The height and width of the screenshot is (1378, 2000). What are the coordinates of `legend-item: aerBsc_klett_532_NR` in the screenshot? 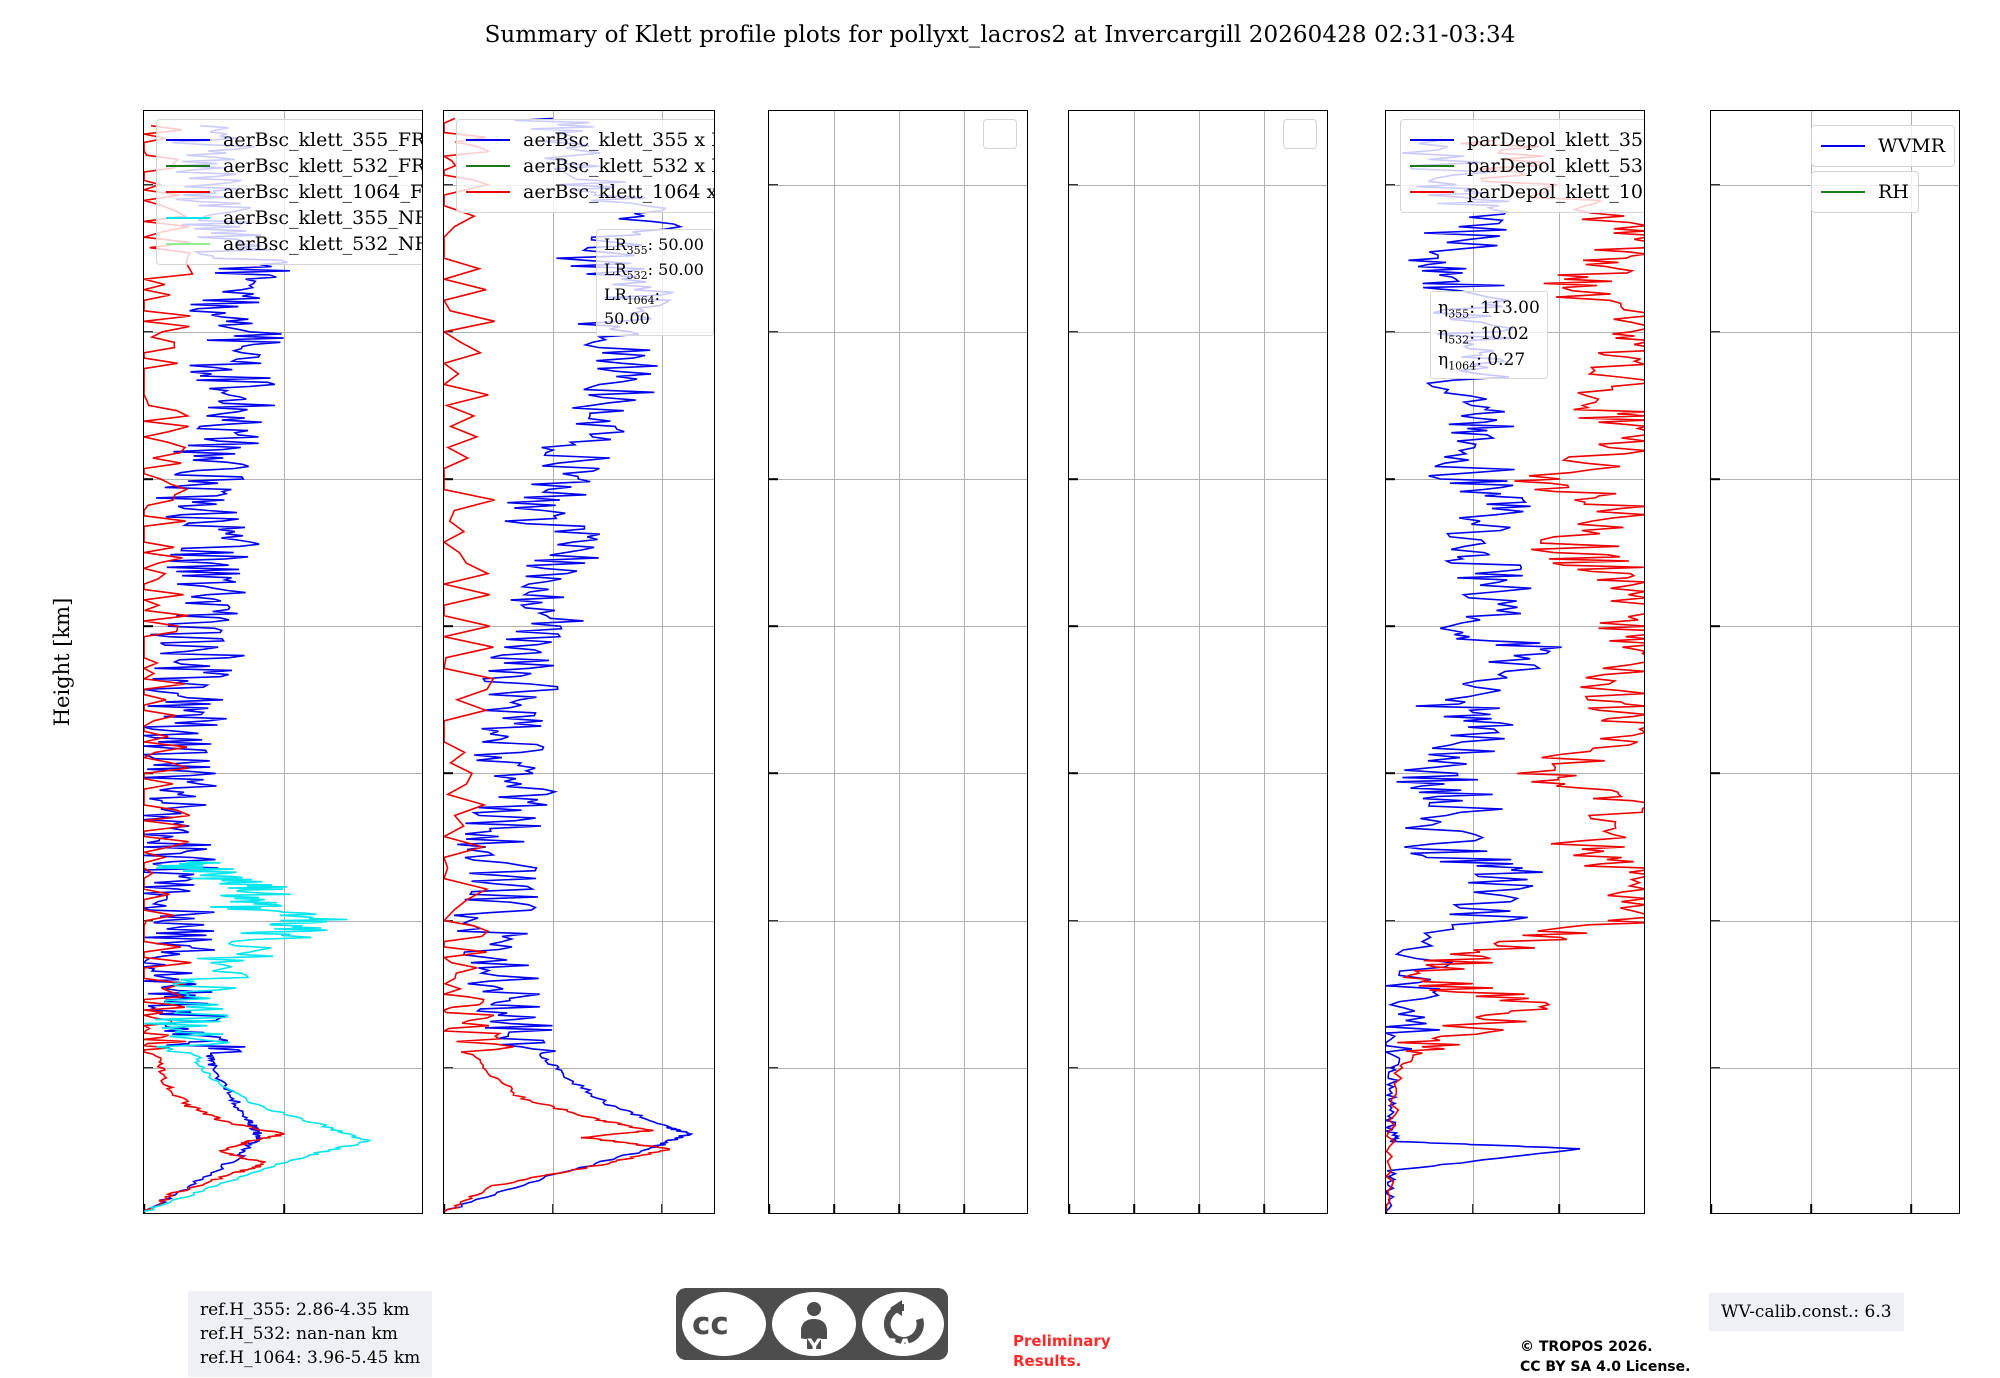 It's located at (294, 244).